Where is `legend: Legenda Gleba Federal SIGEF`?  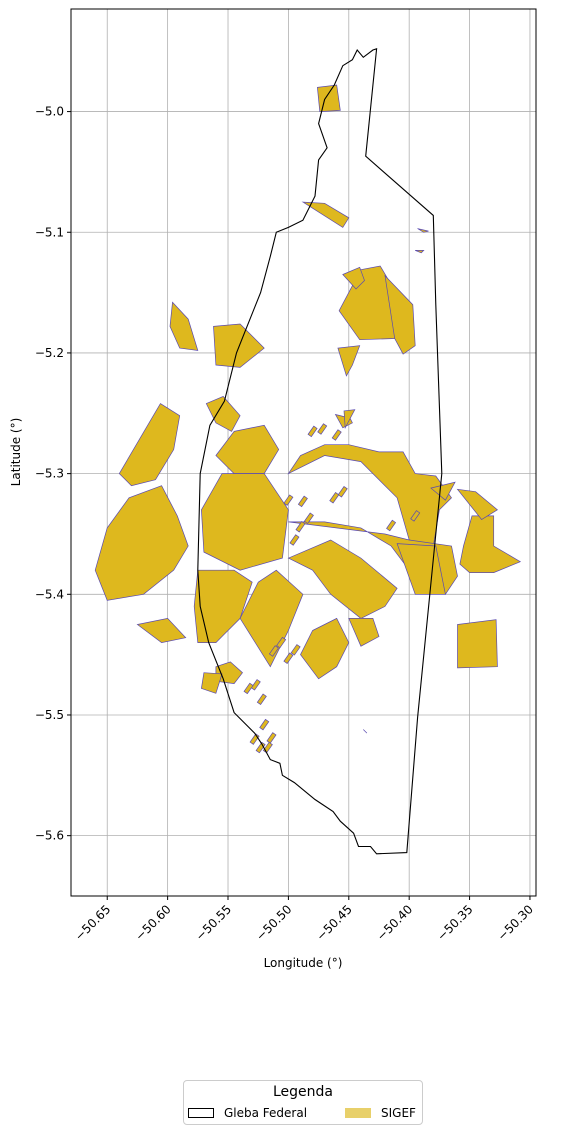 legend: Legenda Gleba Federal SIGEF is located at coordinates (303, 1102).